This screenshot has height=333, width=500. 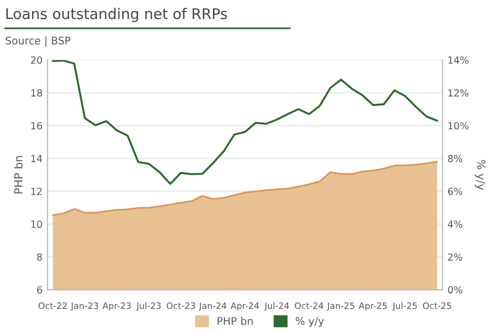 I want to click on y-axis-title: PHP bn, so click(x=18, y=175).